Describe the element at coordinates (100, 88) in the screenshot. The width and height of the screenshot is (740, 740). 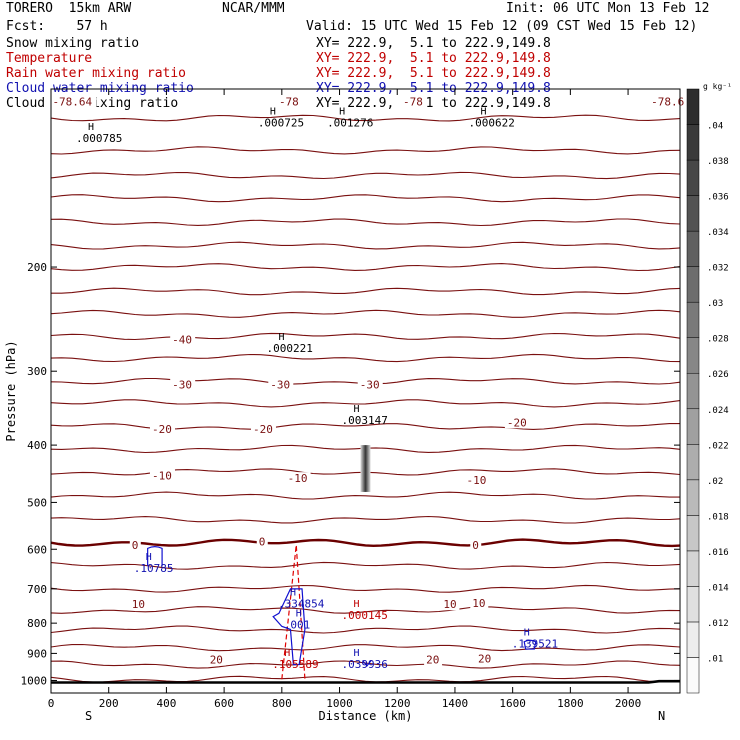
I see `legend-cloud-water-label: Cloud water mixing ratio` at that location.